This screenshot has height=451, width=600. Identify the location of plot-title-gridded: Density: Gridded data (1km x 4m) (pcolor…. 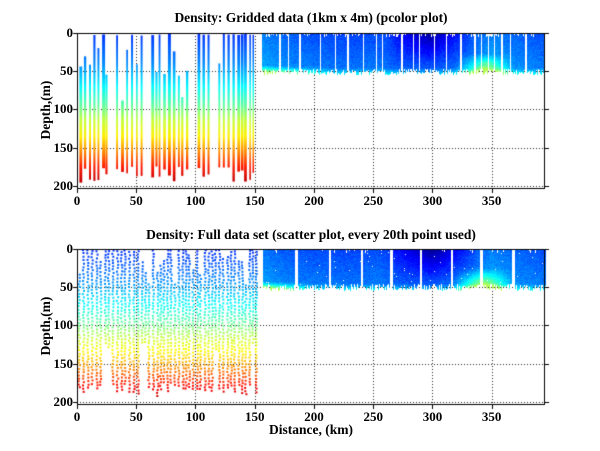
(311, 17).